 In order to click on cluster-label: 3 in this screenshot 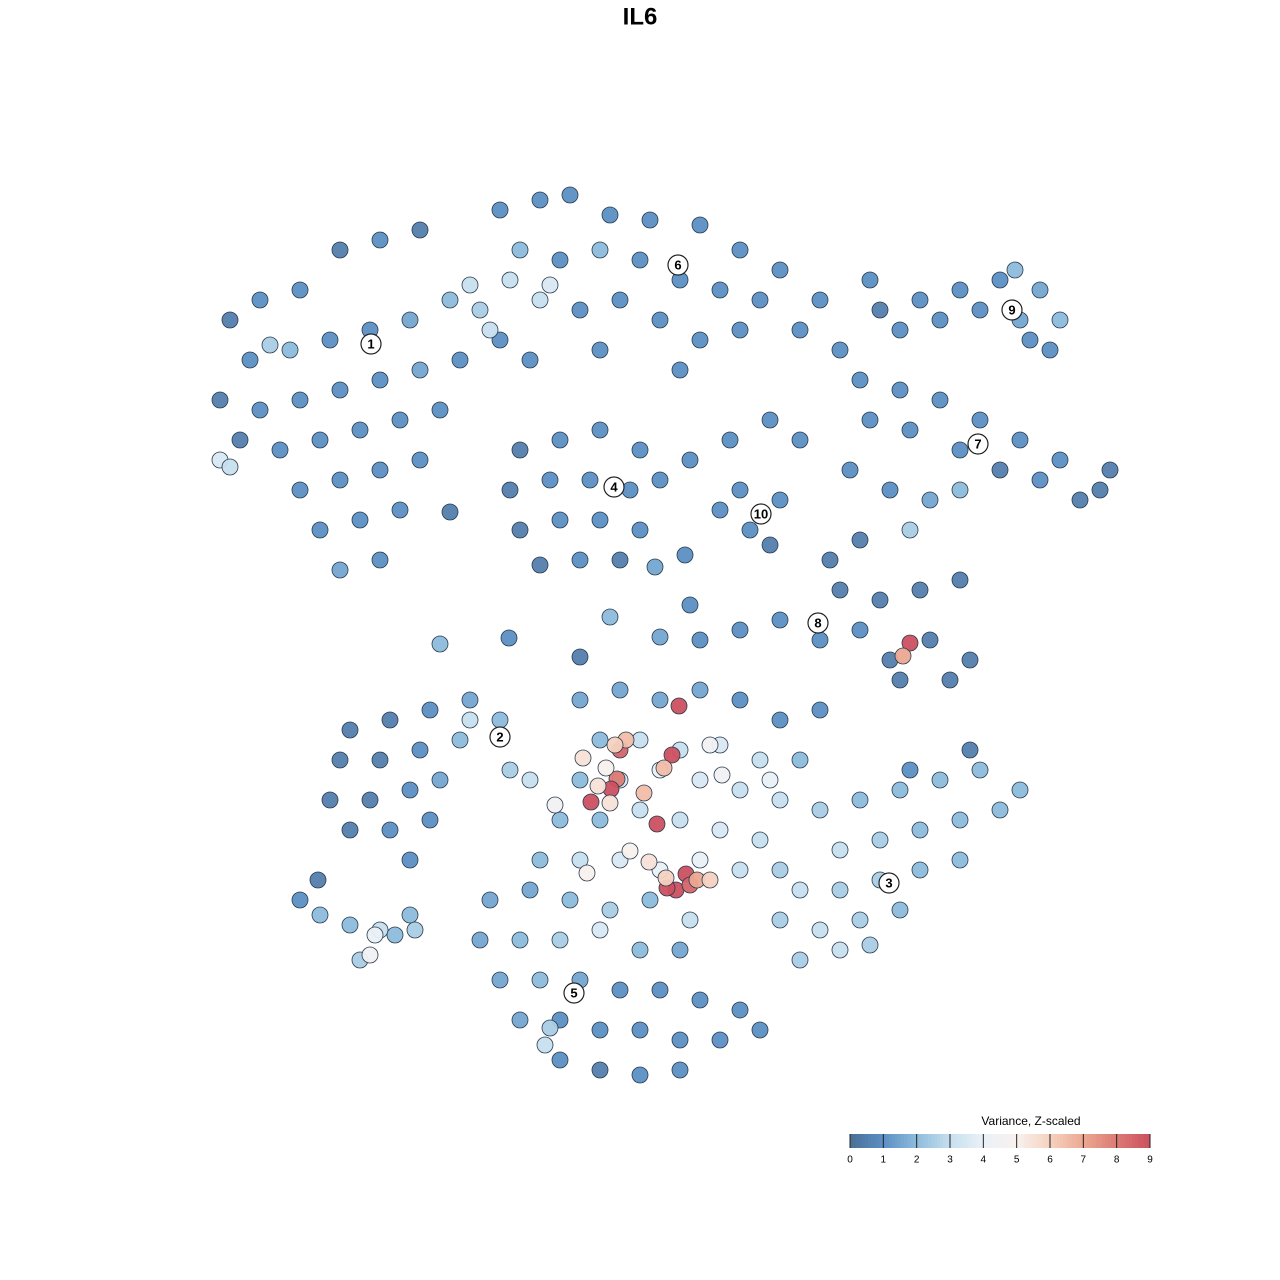, I will do `click(888, 882)`.